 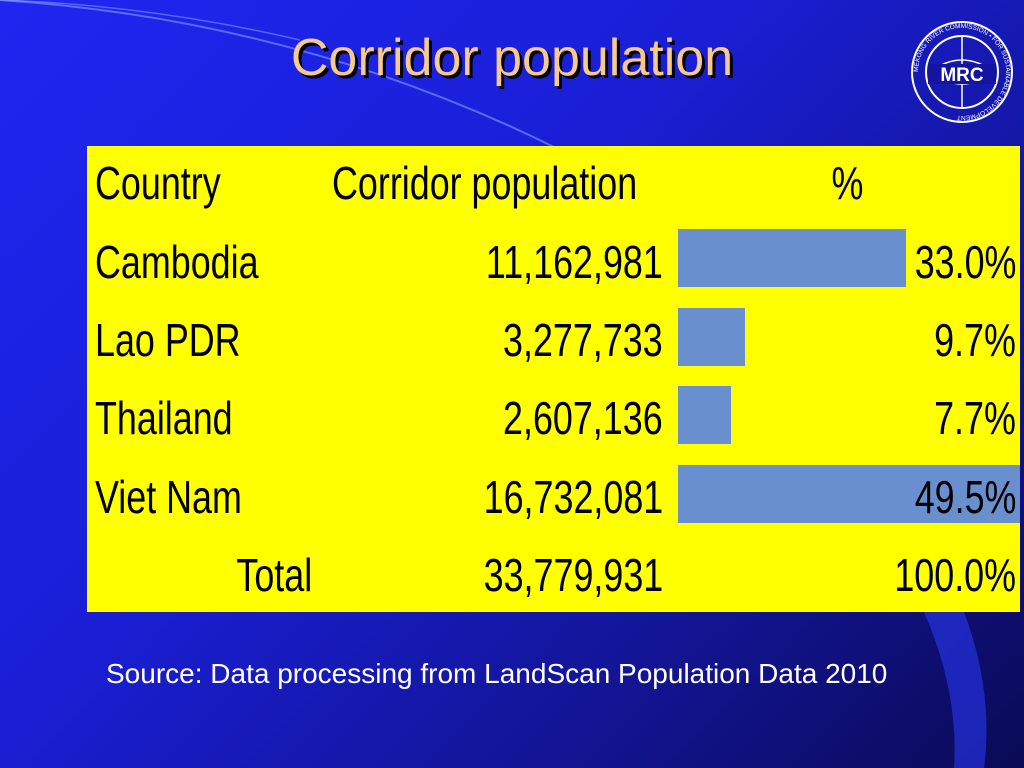 What do you see at coordinates (965, 262) in the screenshot?
I see `row-percent: 33.0%` at bounding box center [965, 262].